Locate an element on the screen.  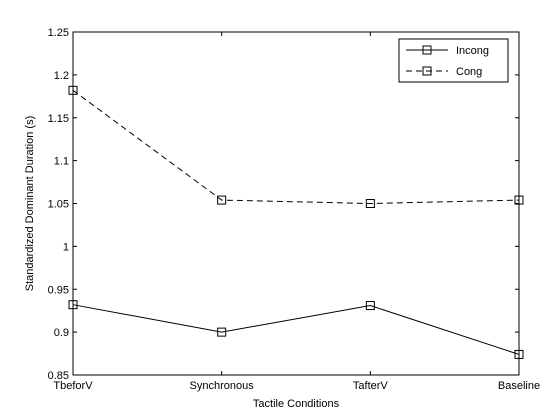
x-tick-label: TbeforV is located at coordinates (73, 386).